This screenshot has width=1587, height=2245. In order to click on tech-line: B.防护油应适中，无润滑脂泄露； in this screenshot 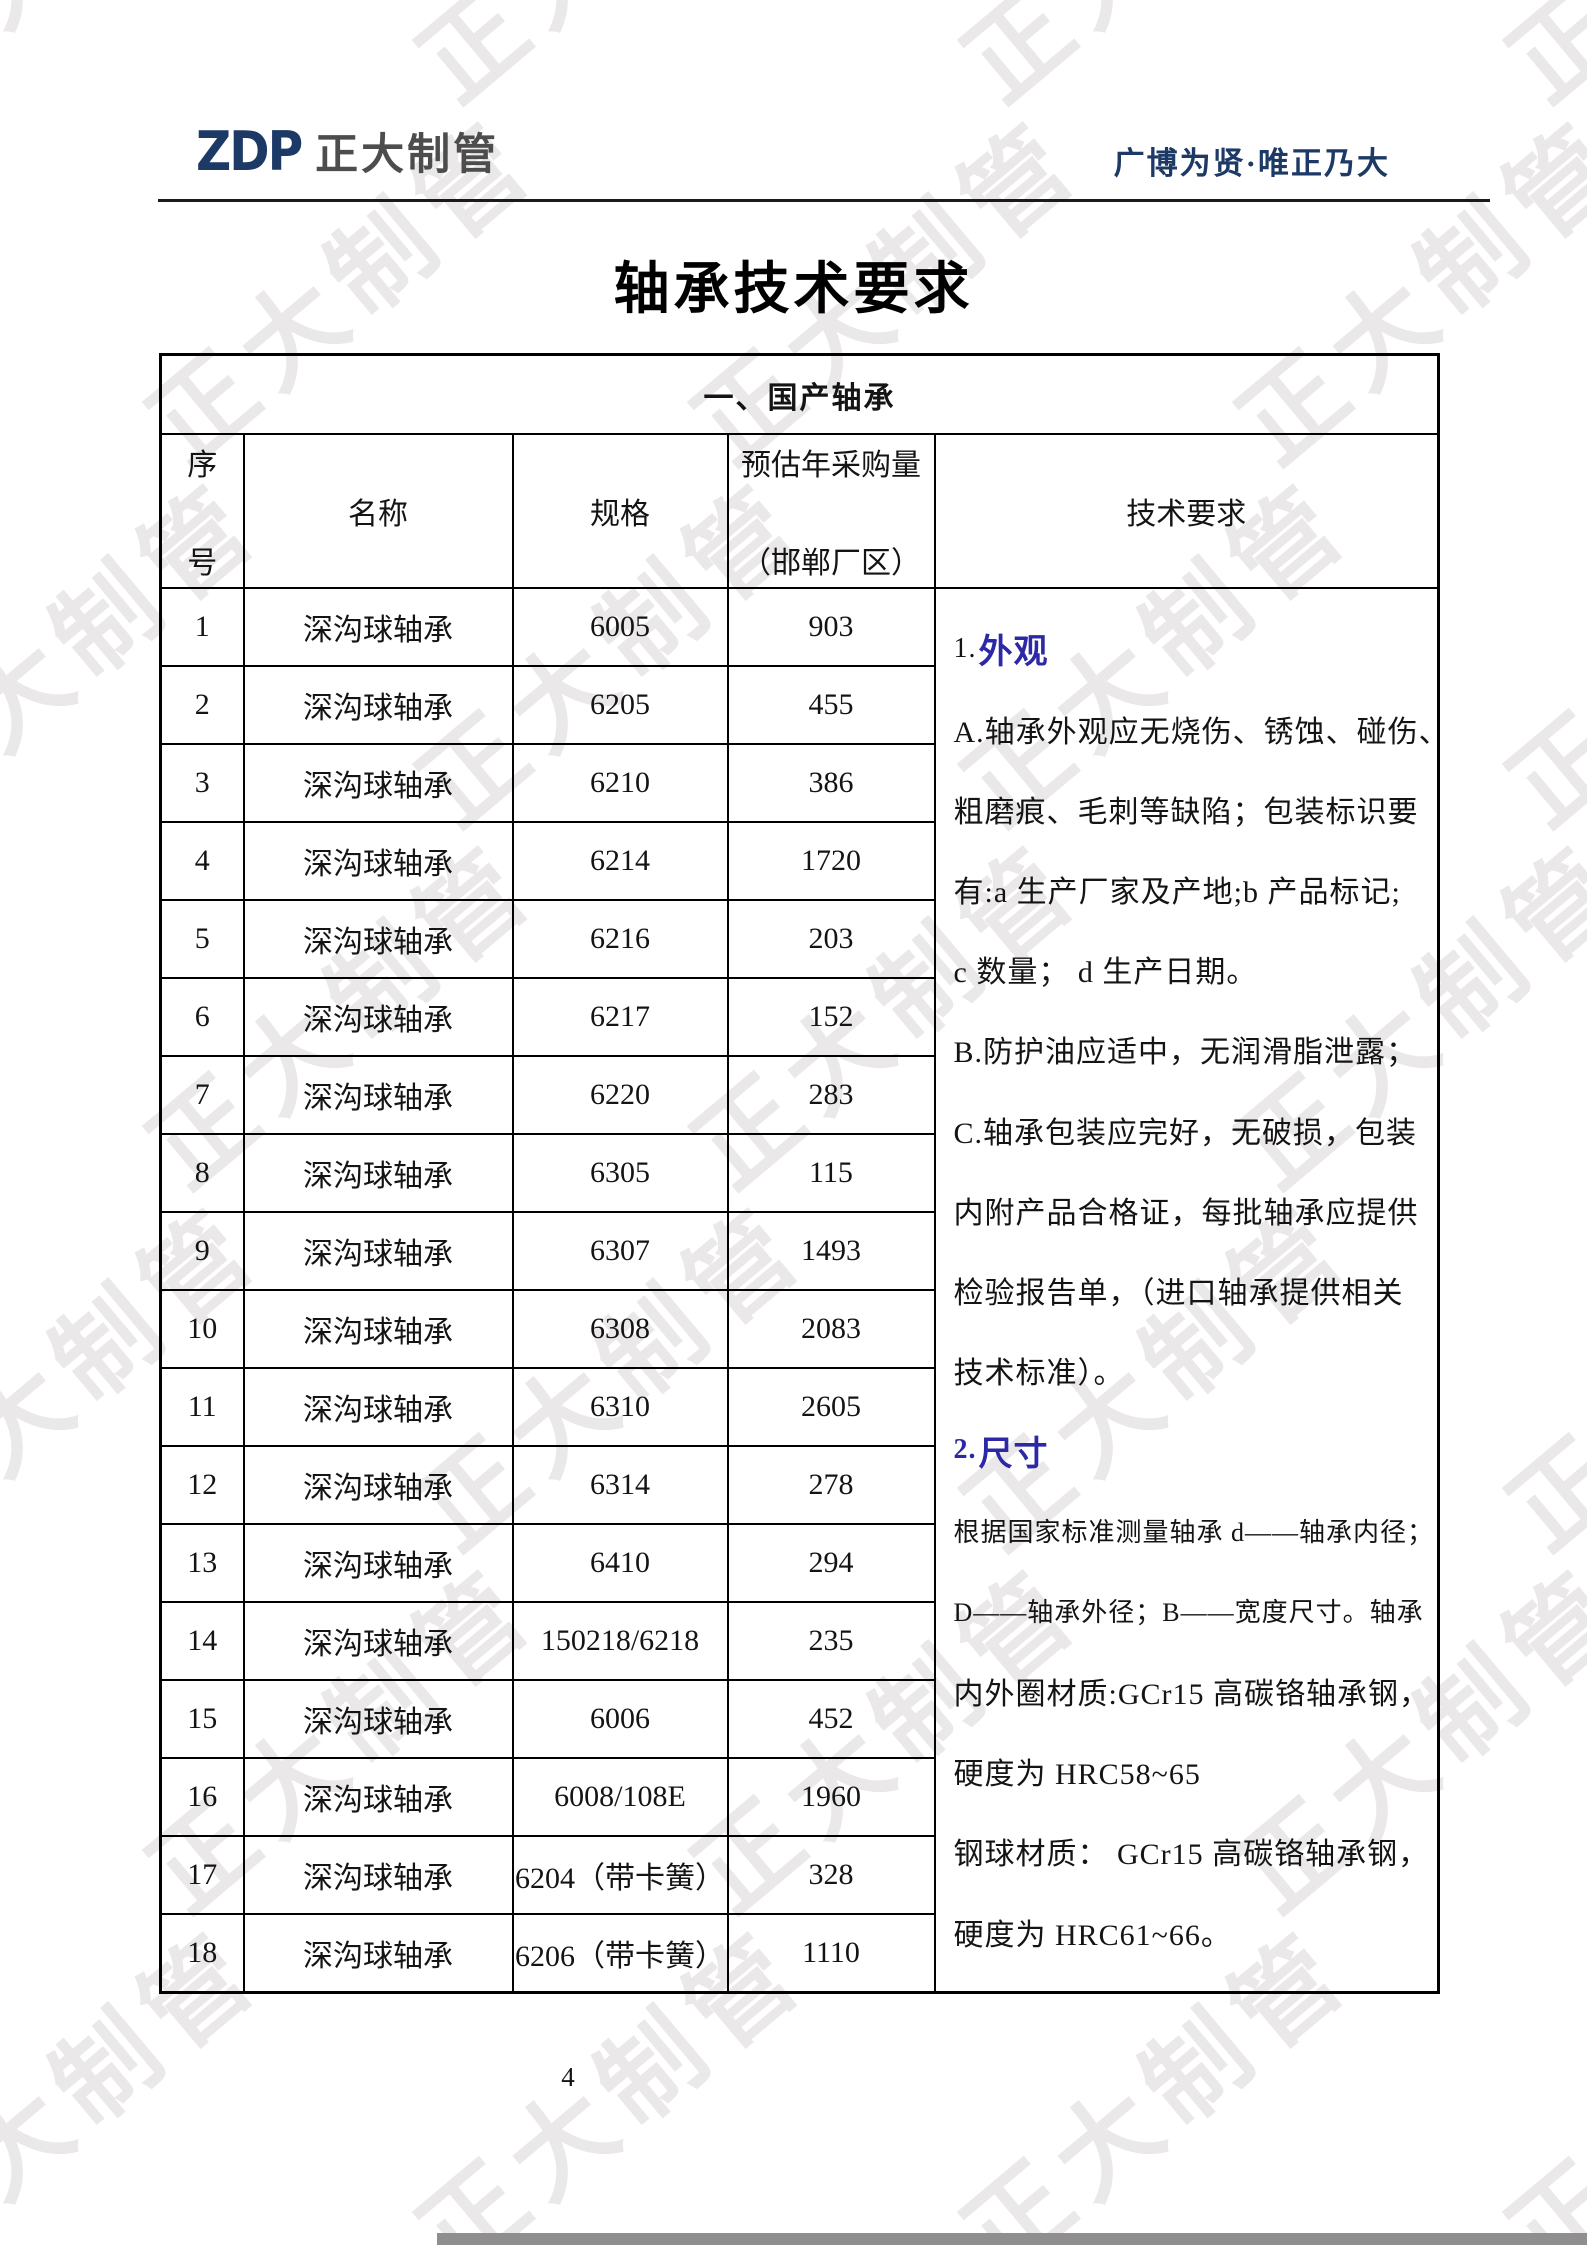, I will do `click(1185, 1053)`.